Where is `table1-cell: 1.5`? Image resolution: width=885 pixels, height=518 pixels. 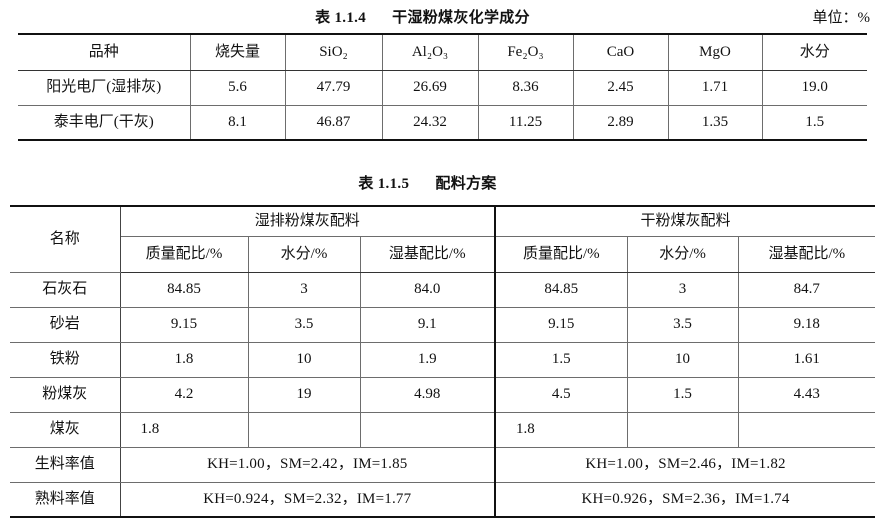 table1-cell: 1.5 is located at coordinates (814, 122).